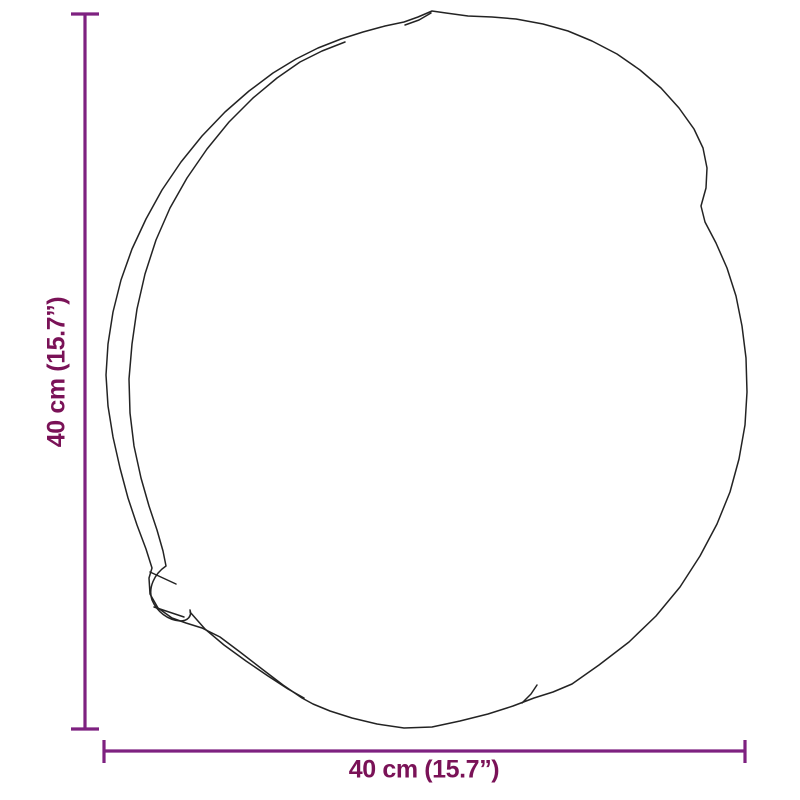 The image size is (800, 800). What do you see at coordinates (56, 372) in the screenshot?
I see `vertical-dimension-label: 40 cm (15.7”)` at bounding box center [56, 372].